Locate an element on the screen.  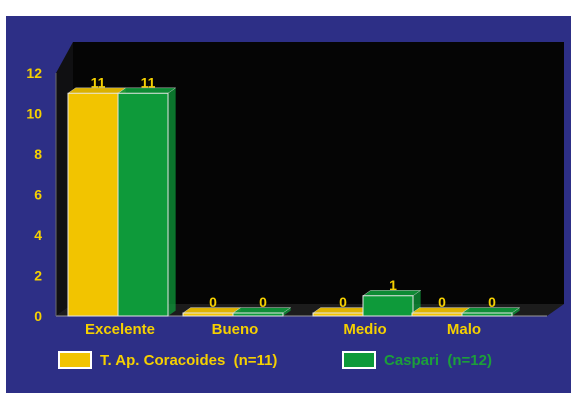
legend-item-coracoides: T. Ap. Coracoides (n=11) is located at coordinates (167, 360).